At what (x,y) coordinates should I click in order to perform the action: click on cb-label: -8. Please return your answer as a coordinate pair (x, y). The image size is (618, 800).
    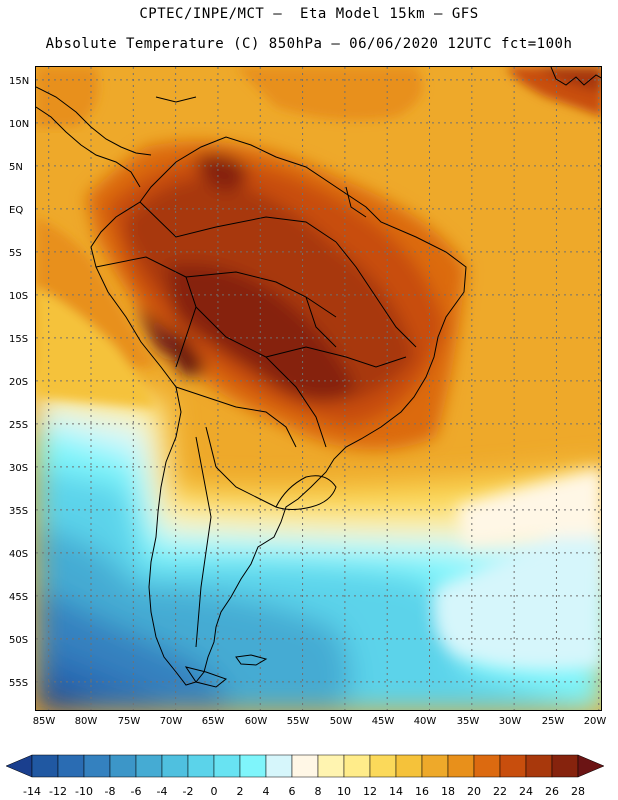
    Looking at the image, I should click on (110, 791).